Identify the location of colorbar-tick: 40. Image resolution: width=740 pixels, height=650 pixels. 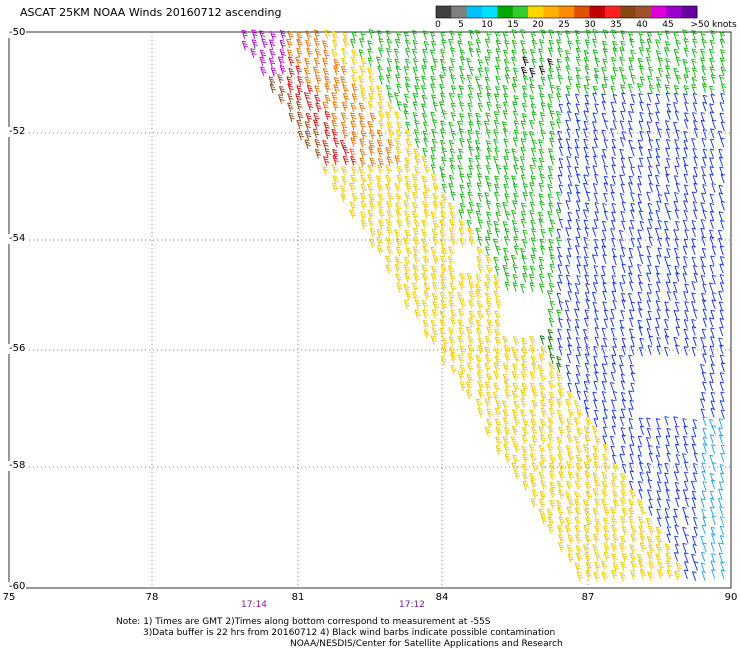
(642, 25).